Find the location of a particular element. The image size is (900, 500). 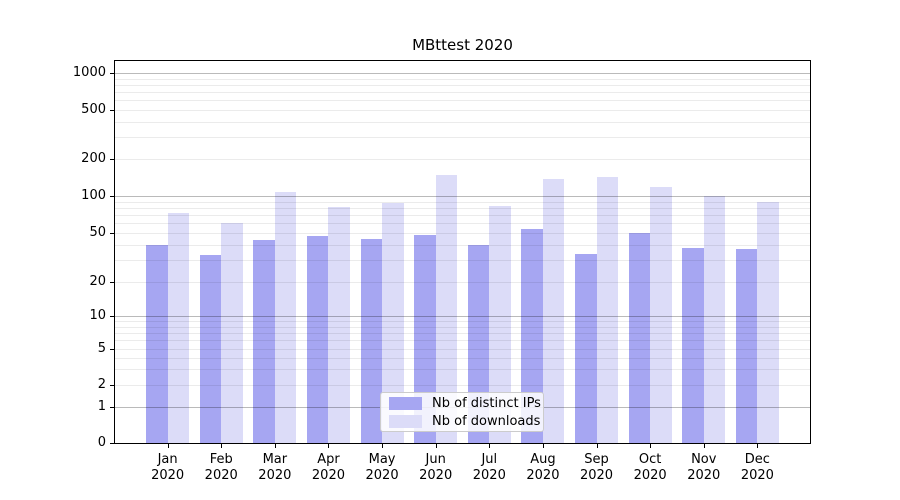

bar-distinct-ips-dec is located at coordinates (746, 346).